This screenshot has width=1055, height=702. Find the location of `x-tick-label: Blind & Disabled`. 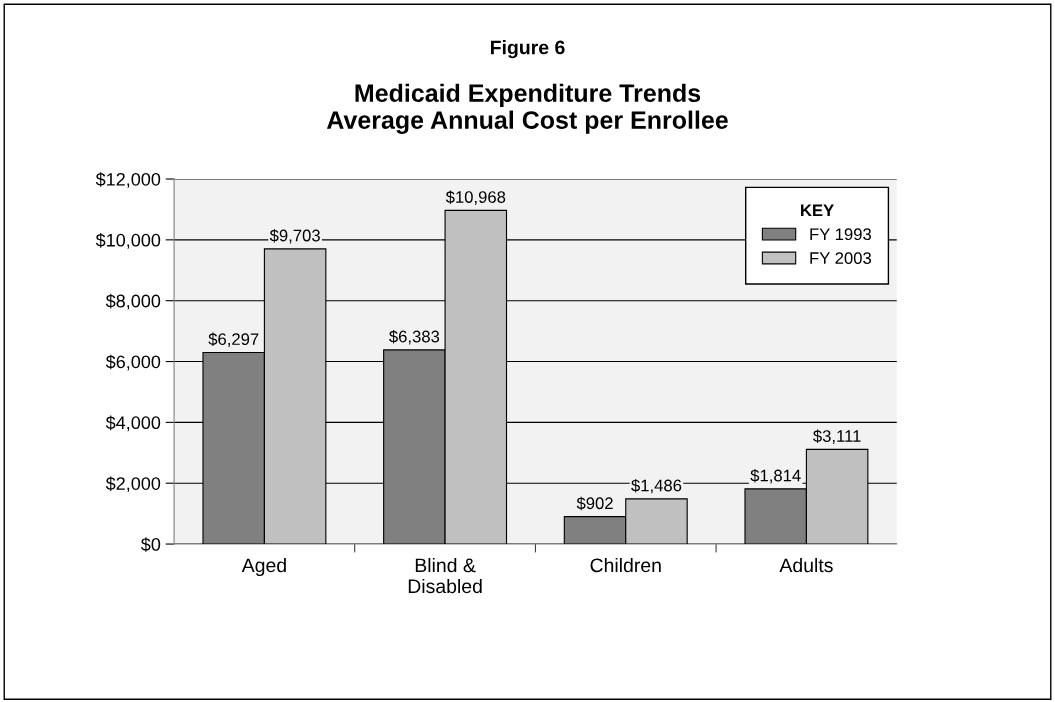

x-tick-label: Blind & Disabled is located at coordinates (445, 575).